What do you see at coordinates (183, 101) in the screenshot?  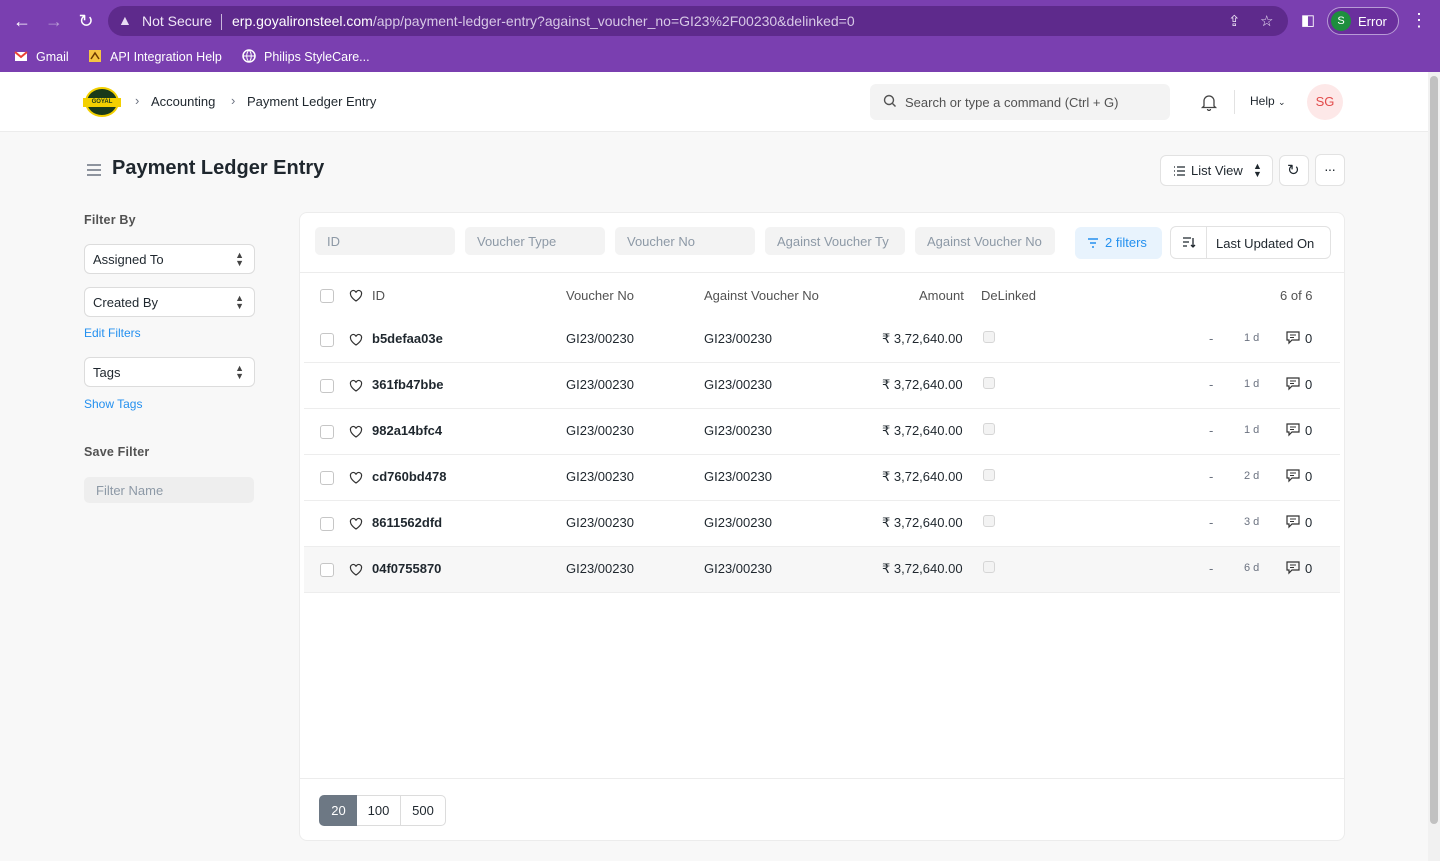 I see `breadcrumb-accounting: Accounting` at bounding box center [183, 101].